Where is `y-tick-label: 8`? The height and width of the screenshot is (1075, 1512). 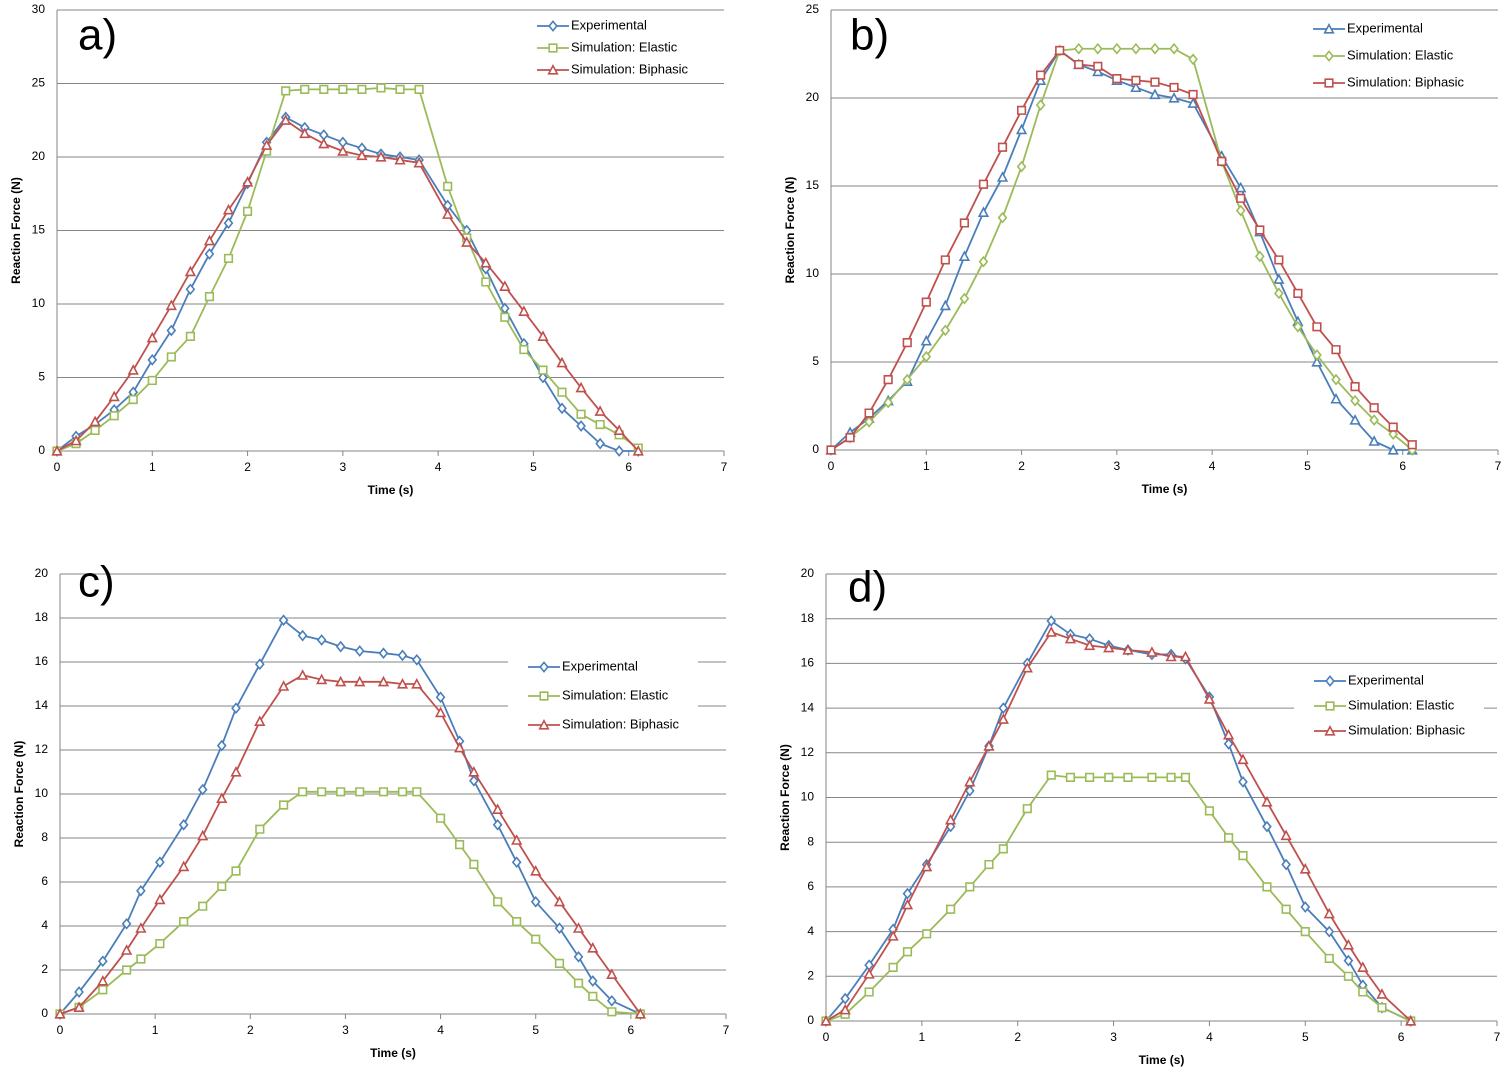
y-tick-label: 8 is located at coordinates (810, 841).